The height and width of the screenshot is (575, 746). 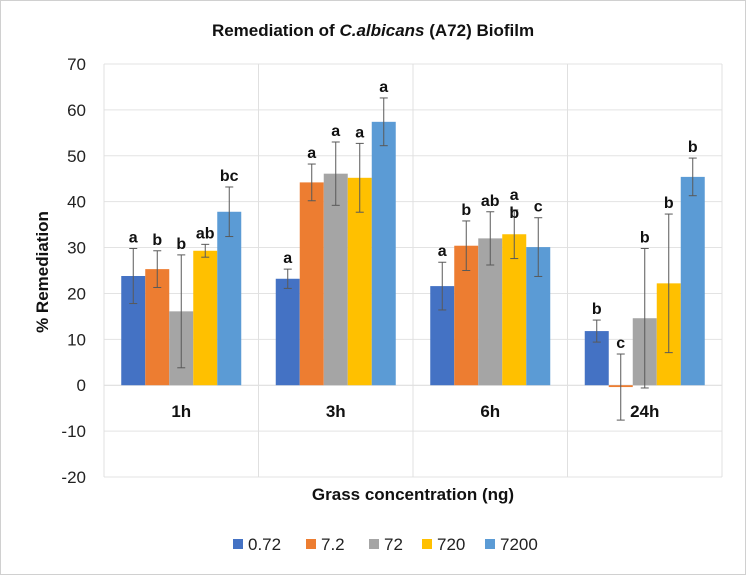 What do you see at coordinates (287, 332) in the screenshot?
I see `bar-0.72-3h` at bounding box center [287, 332].